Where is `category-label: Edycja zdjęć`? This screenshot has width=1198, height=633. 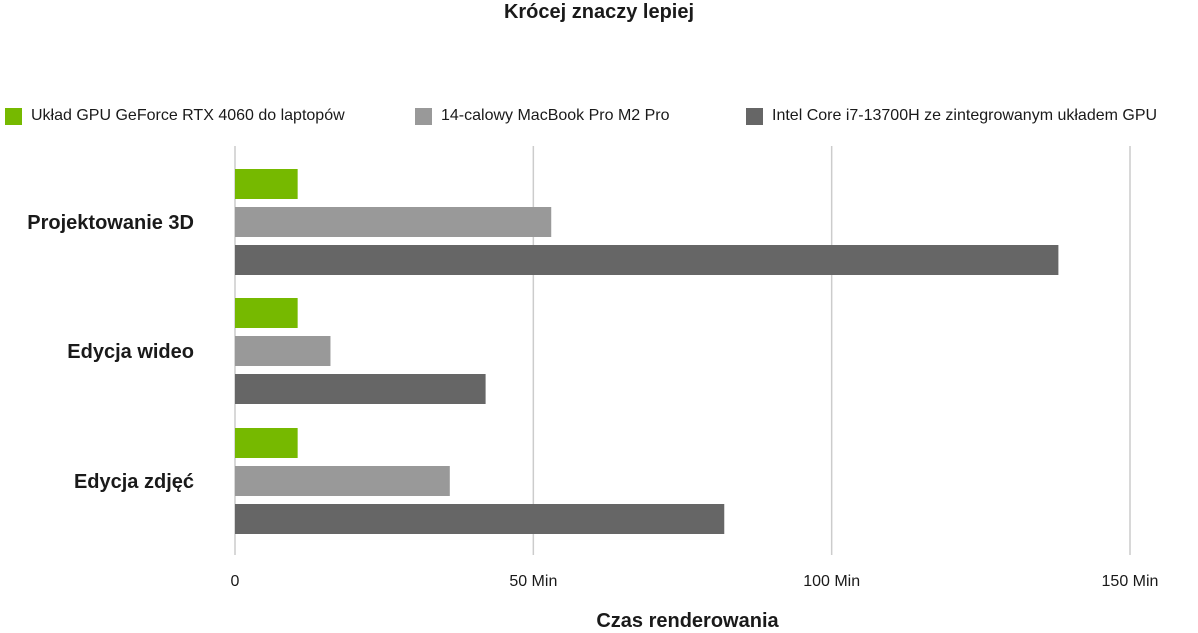 category-label: Edycja zdjęć is located at coordinates (134, 482).